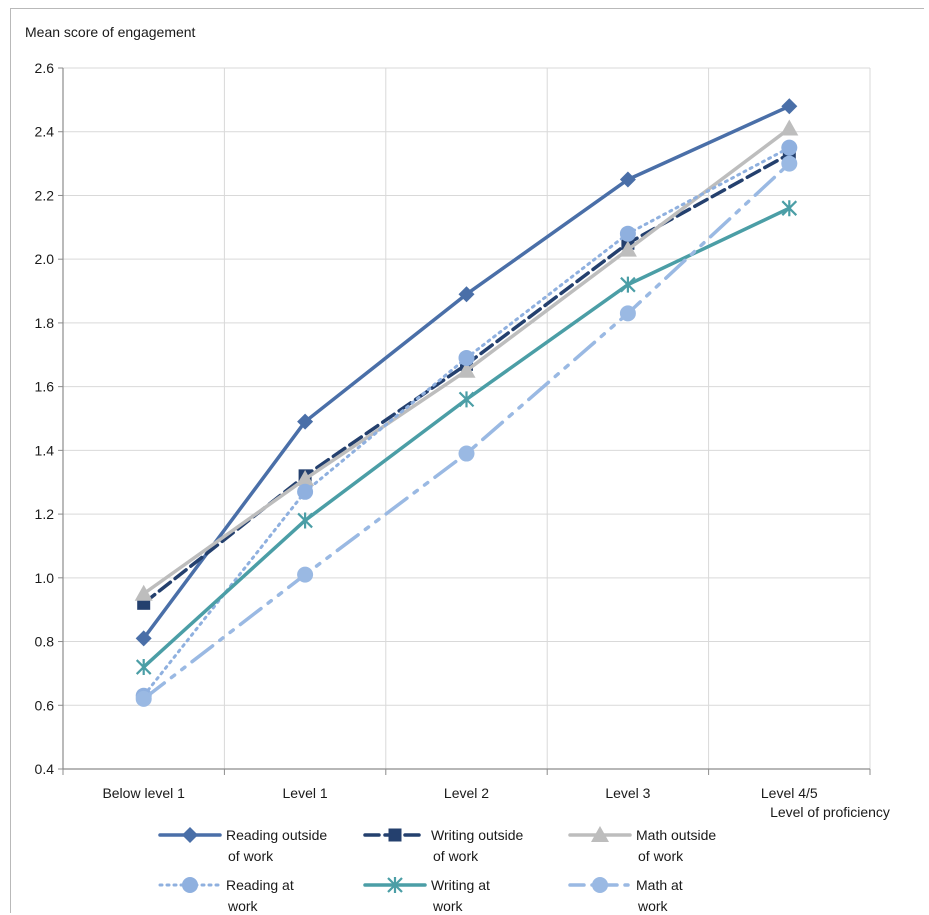 This screenshot has height=915, width=929. What do you see at coordinates (45, 450) in the screenshot?
I see `y-tick-label: 1.4` at bounding box center [45, 450].